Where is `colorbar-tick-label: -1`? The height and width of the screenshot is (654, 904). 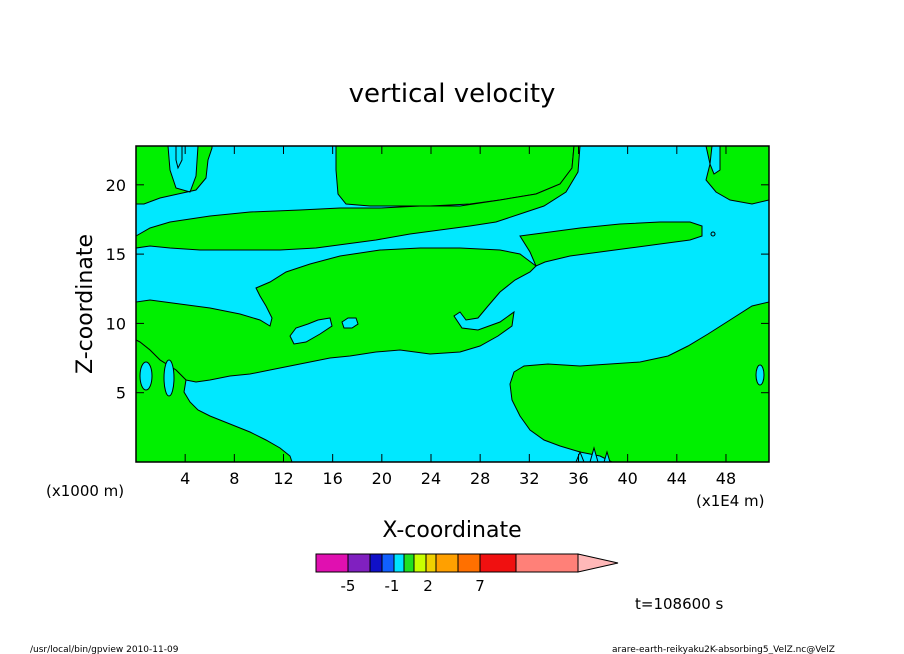 colorbar-tick-label: -1 is located at coordinates (392, 586).